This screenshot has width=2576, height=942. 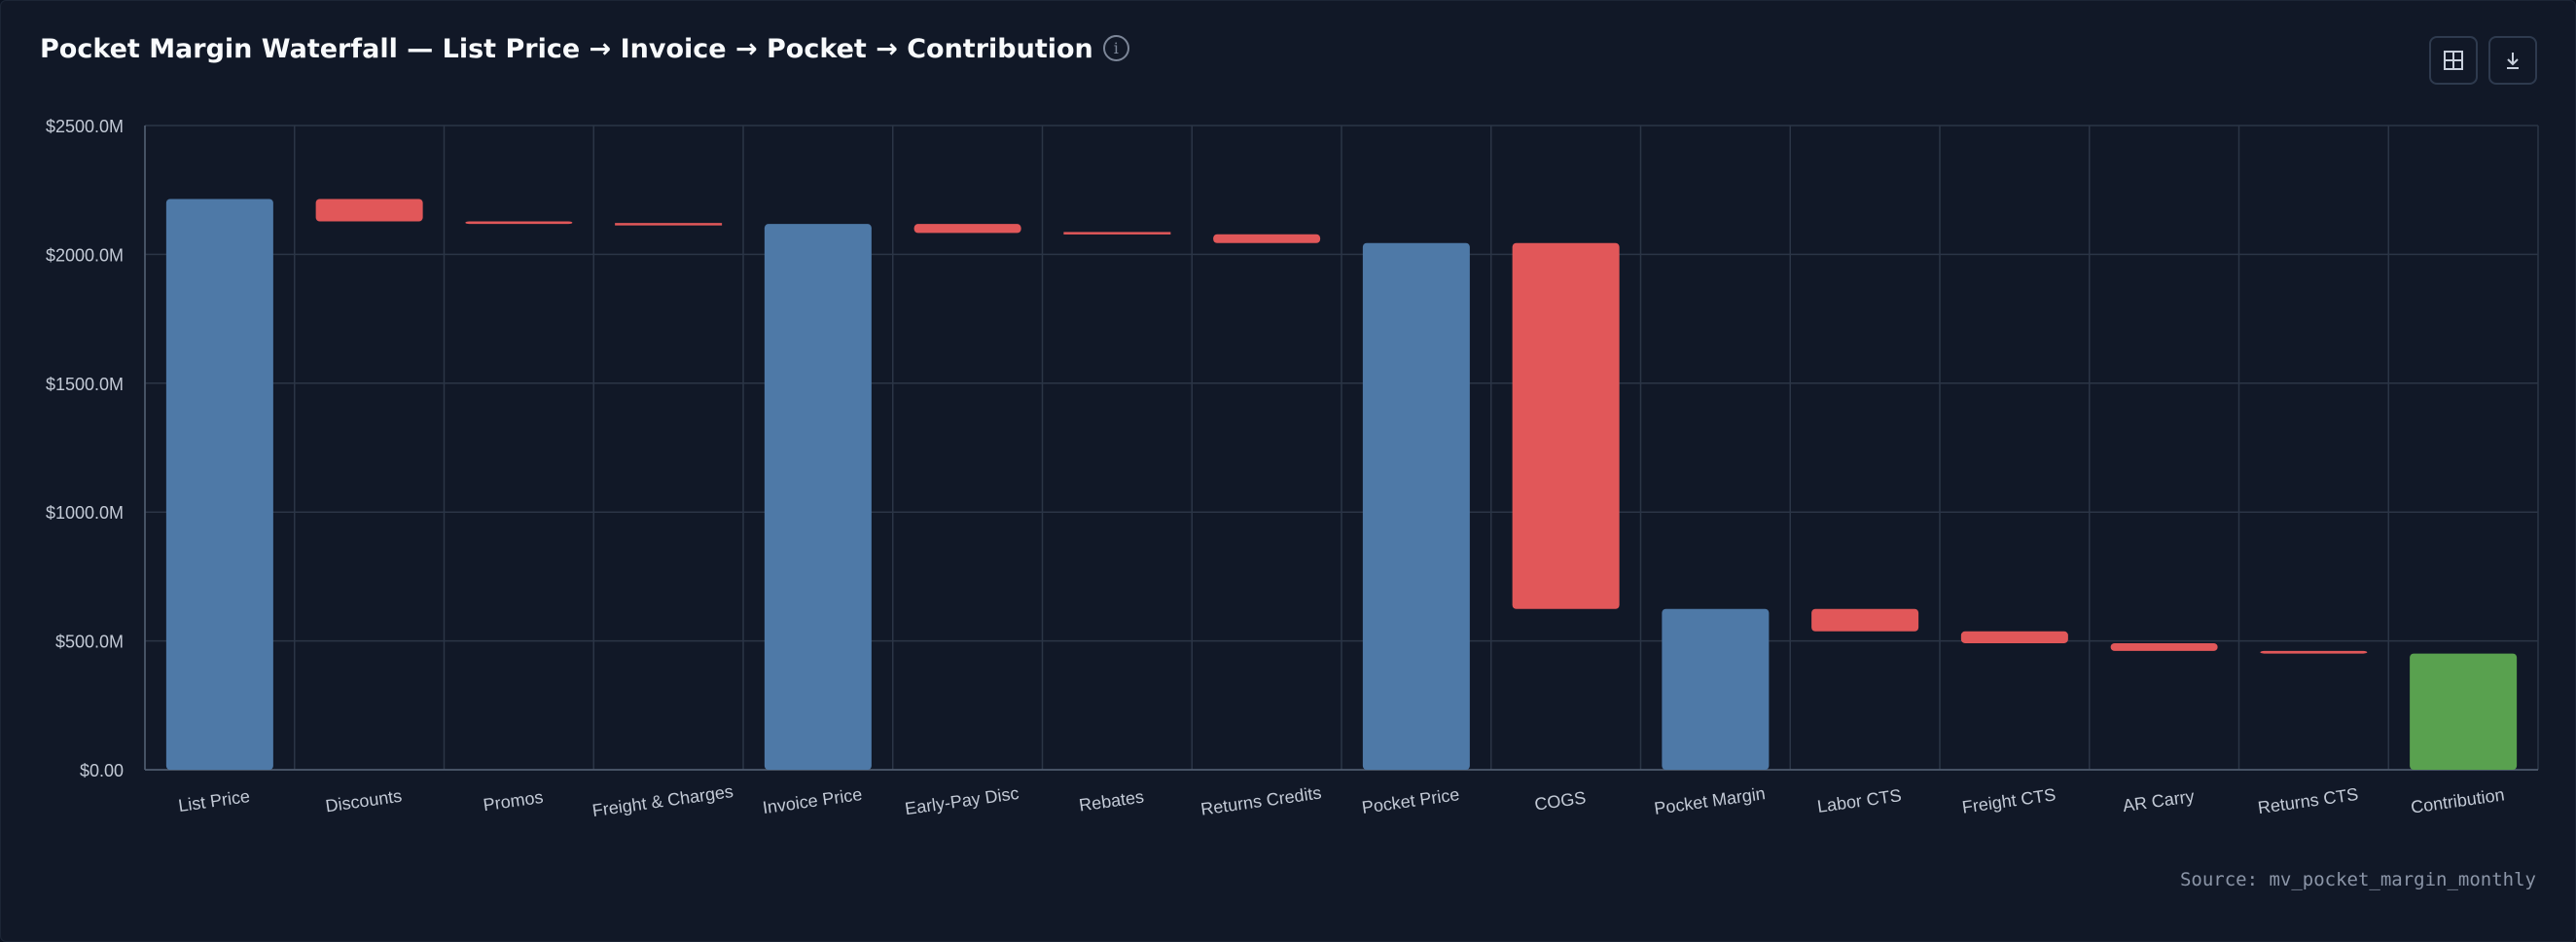 I want to click on x-tick-label: Freight CTS, so click(x=2009, y=800).